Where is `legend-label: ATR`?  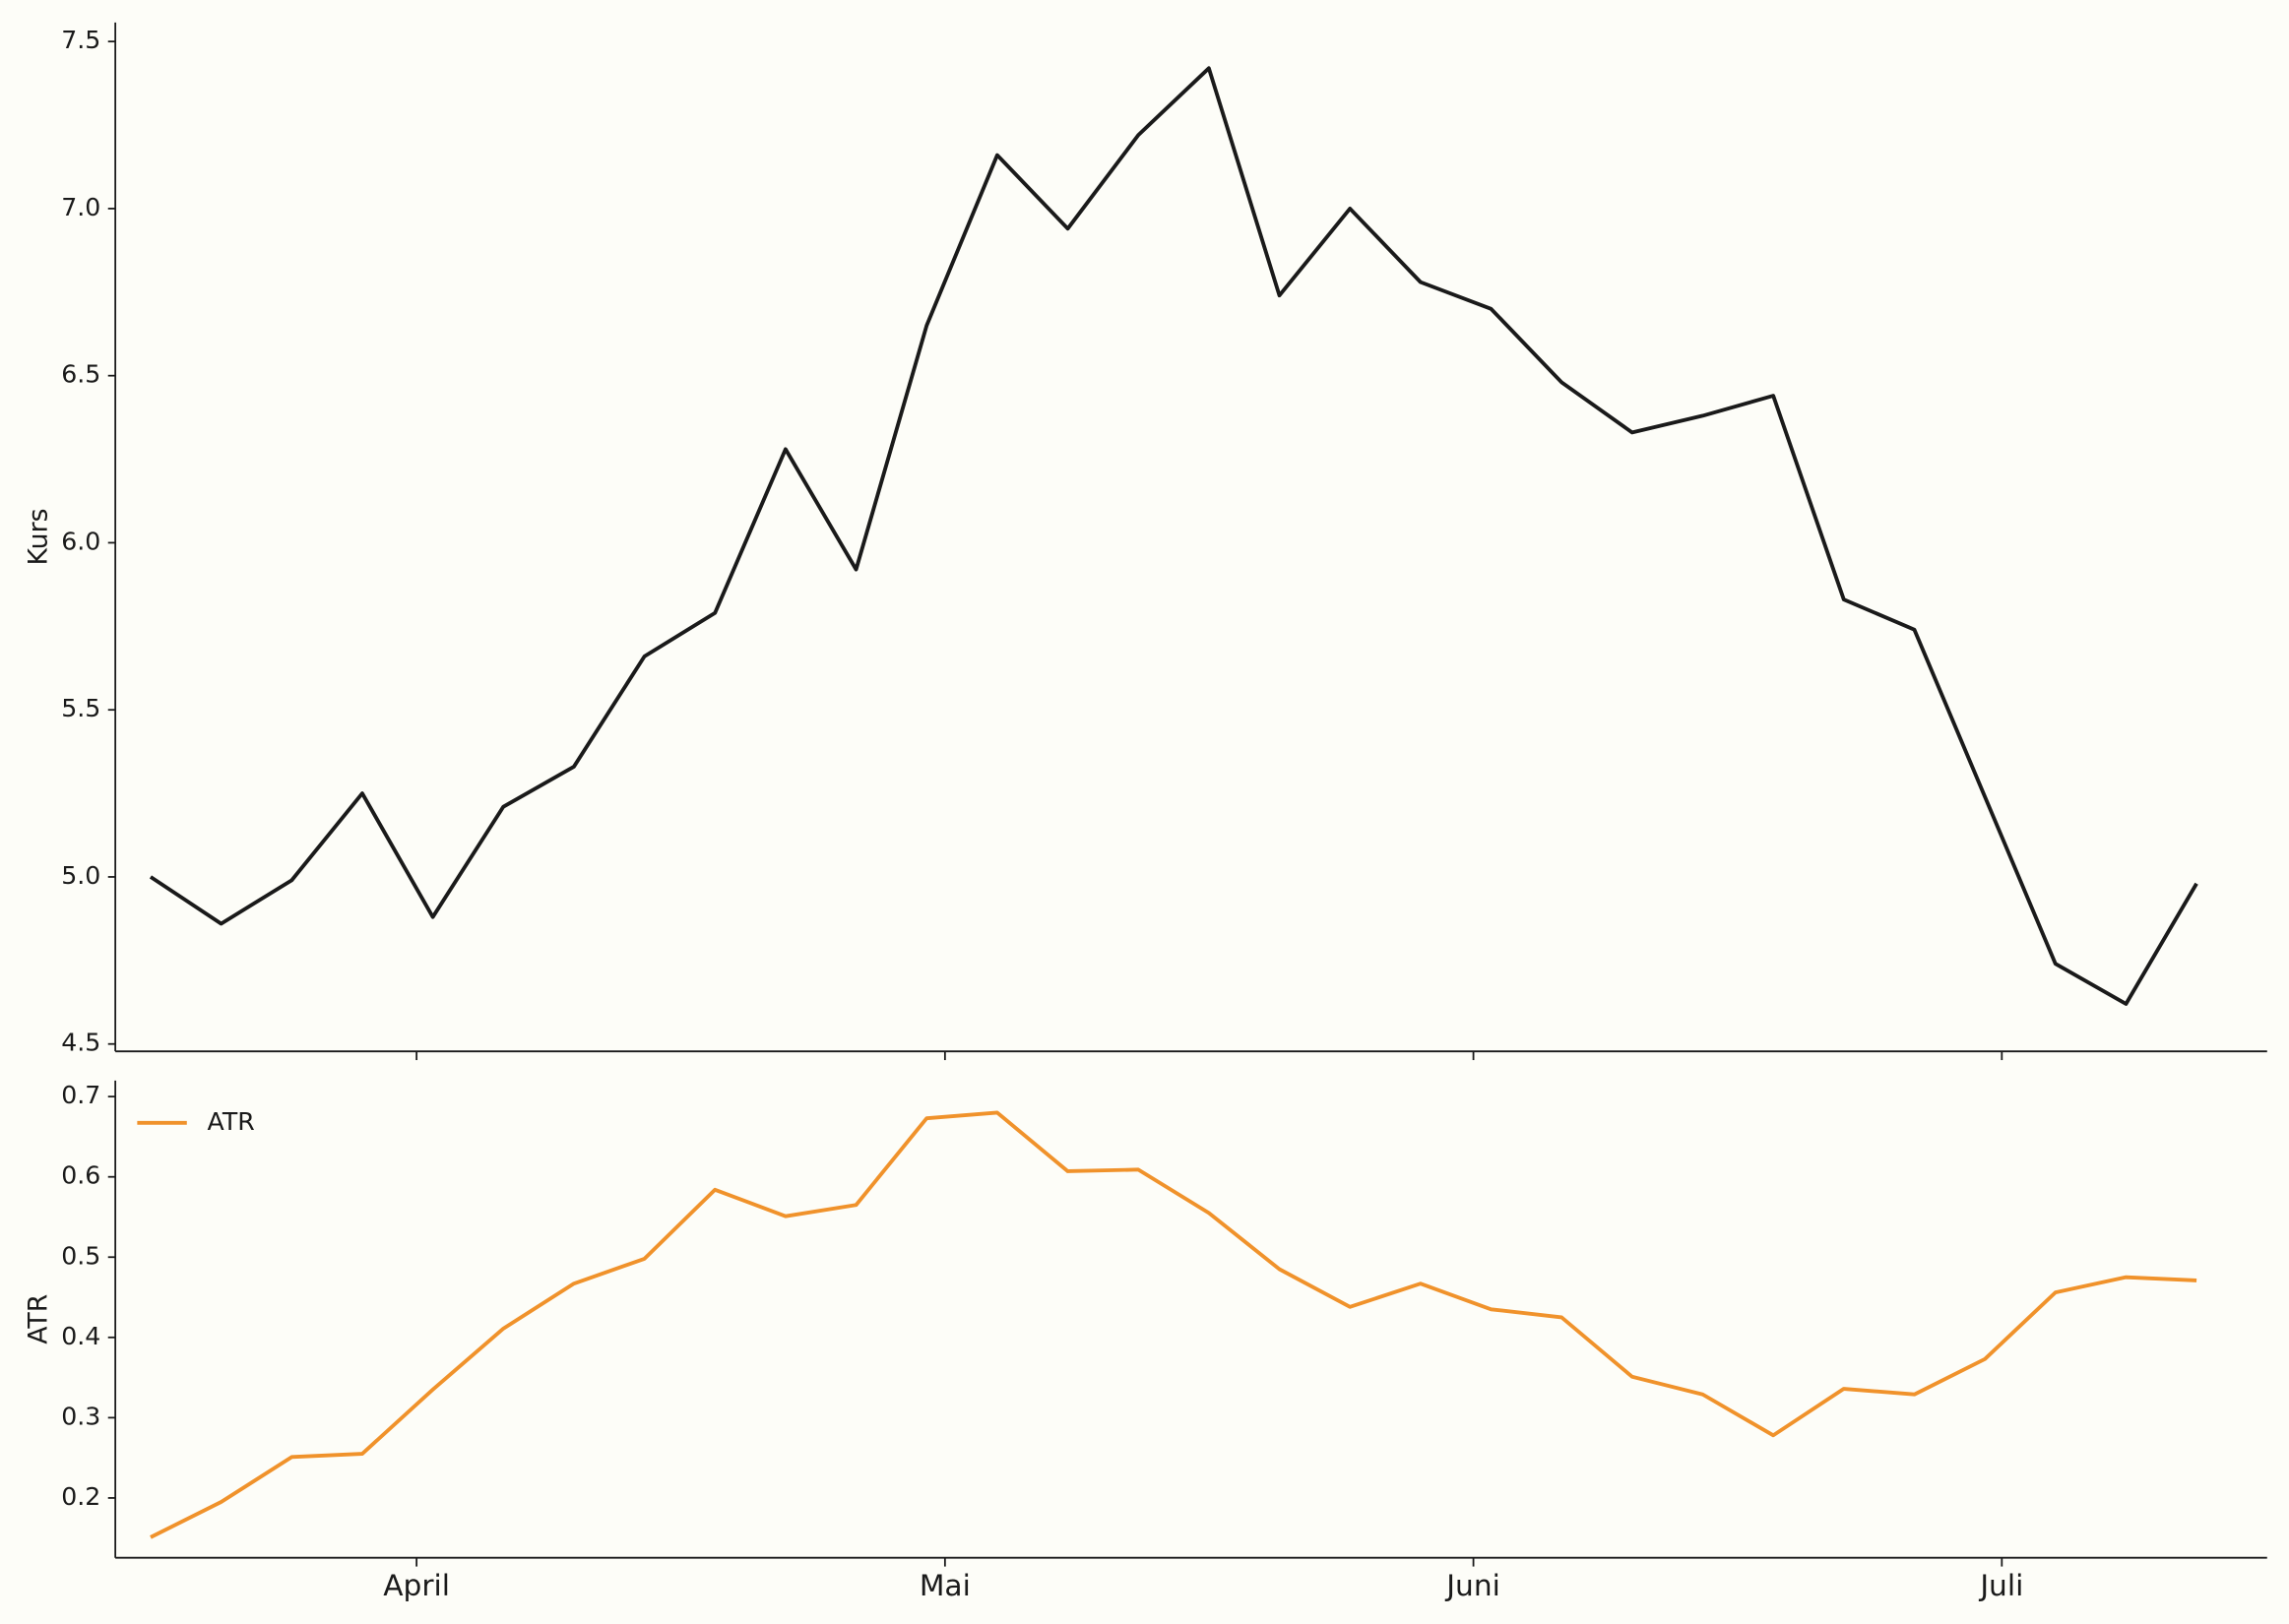
legend-label: ATR is located at coordinates (232, 1121).